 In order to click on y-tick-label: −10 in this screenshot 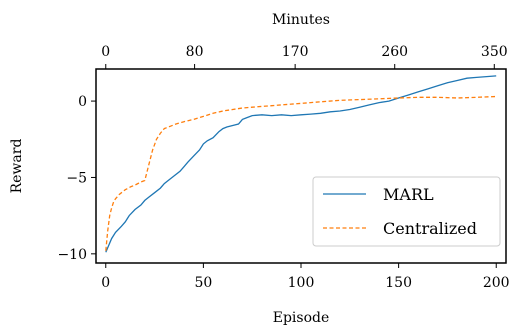, I will do `click(72, 255)`.